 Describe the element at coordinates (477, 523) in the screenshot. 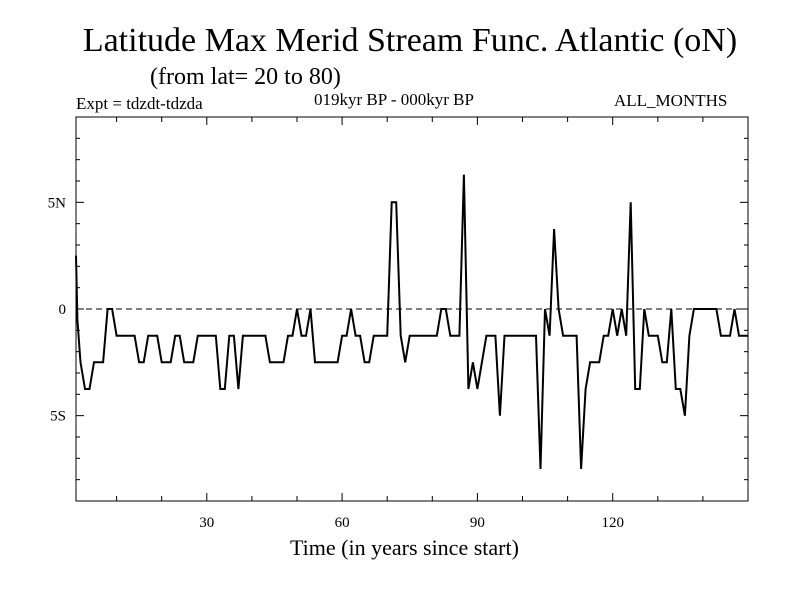

I see `x-tick-label: 90` at that location.